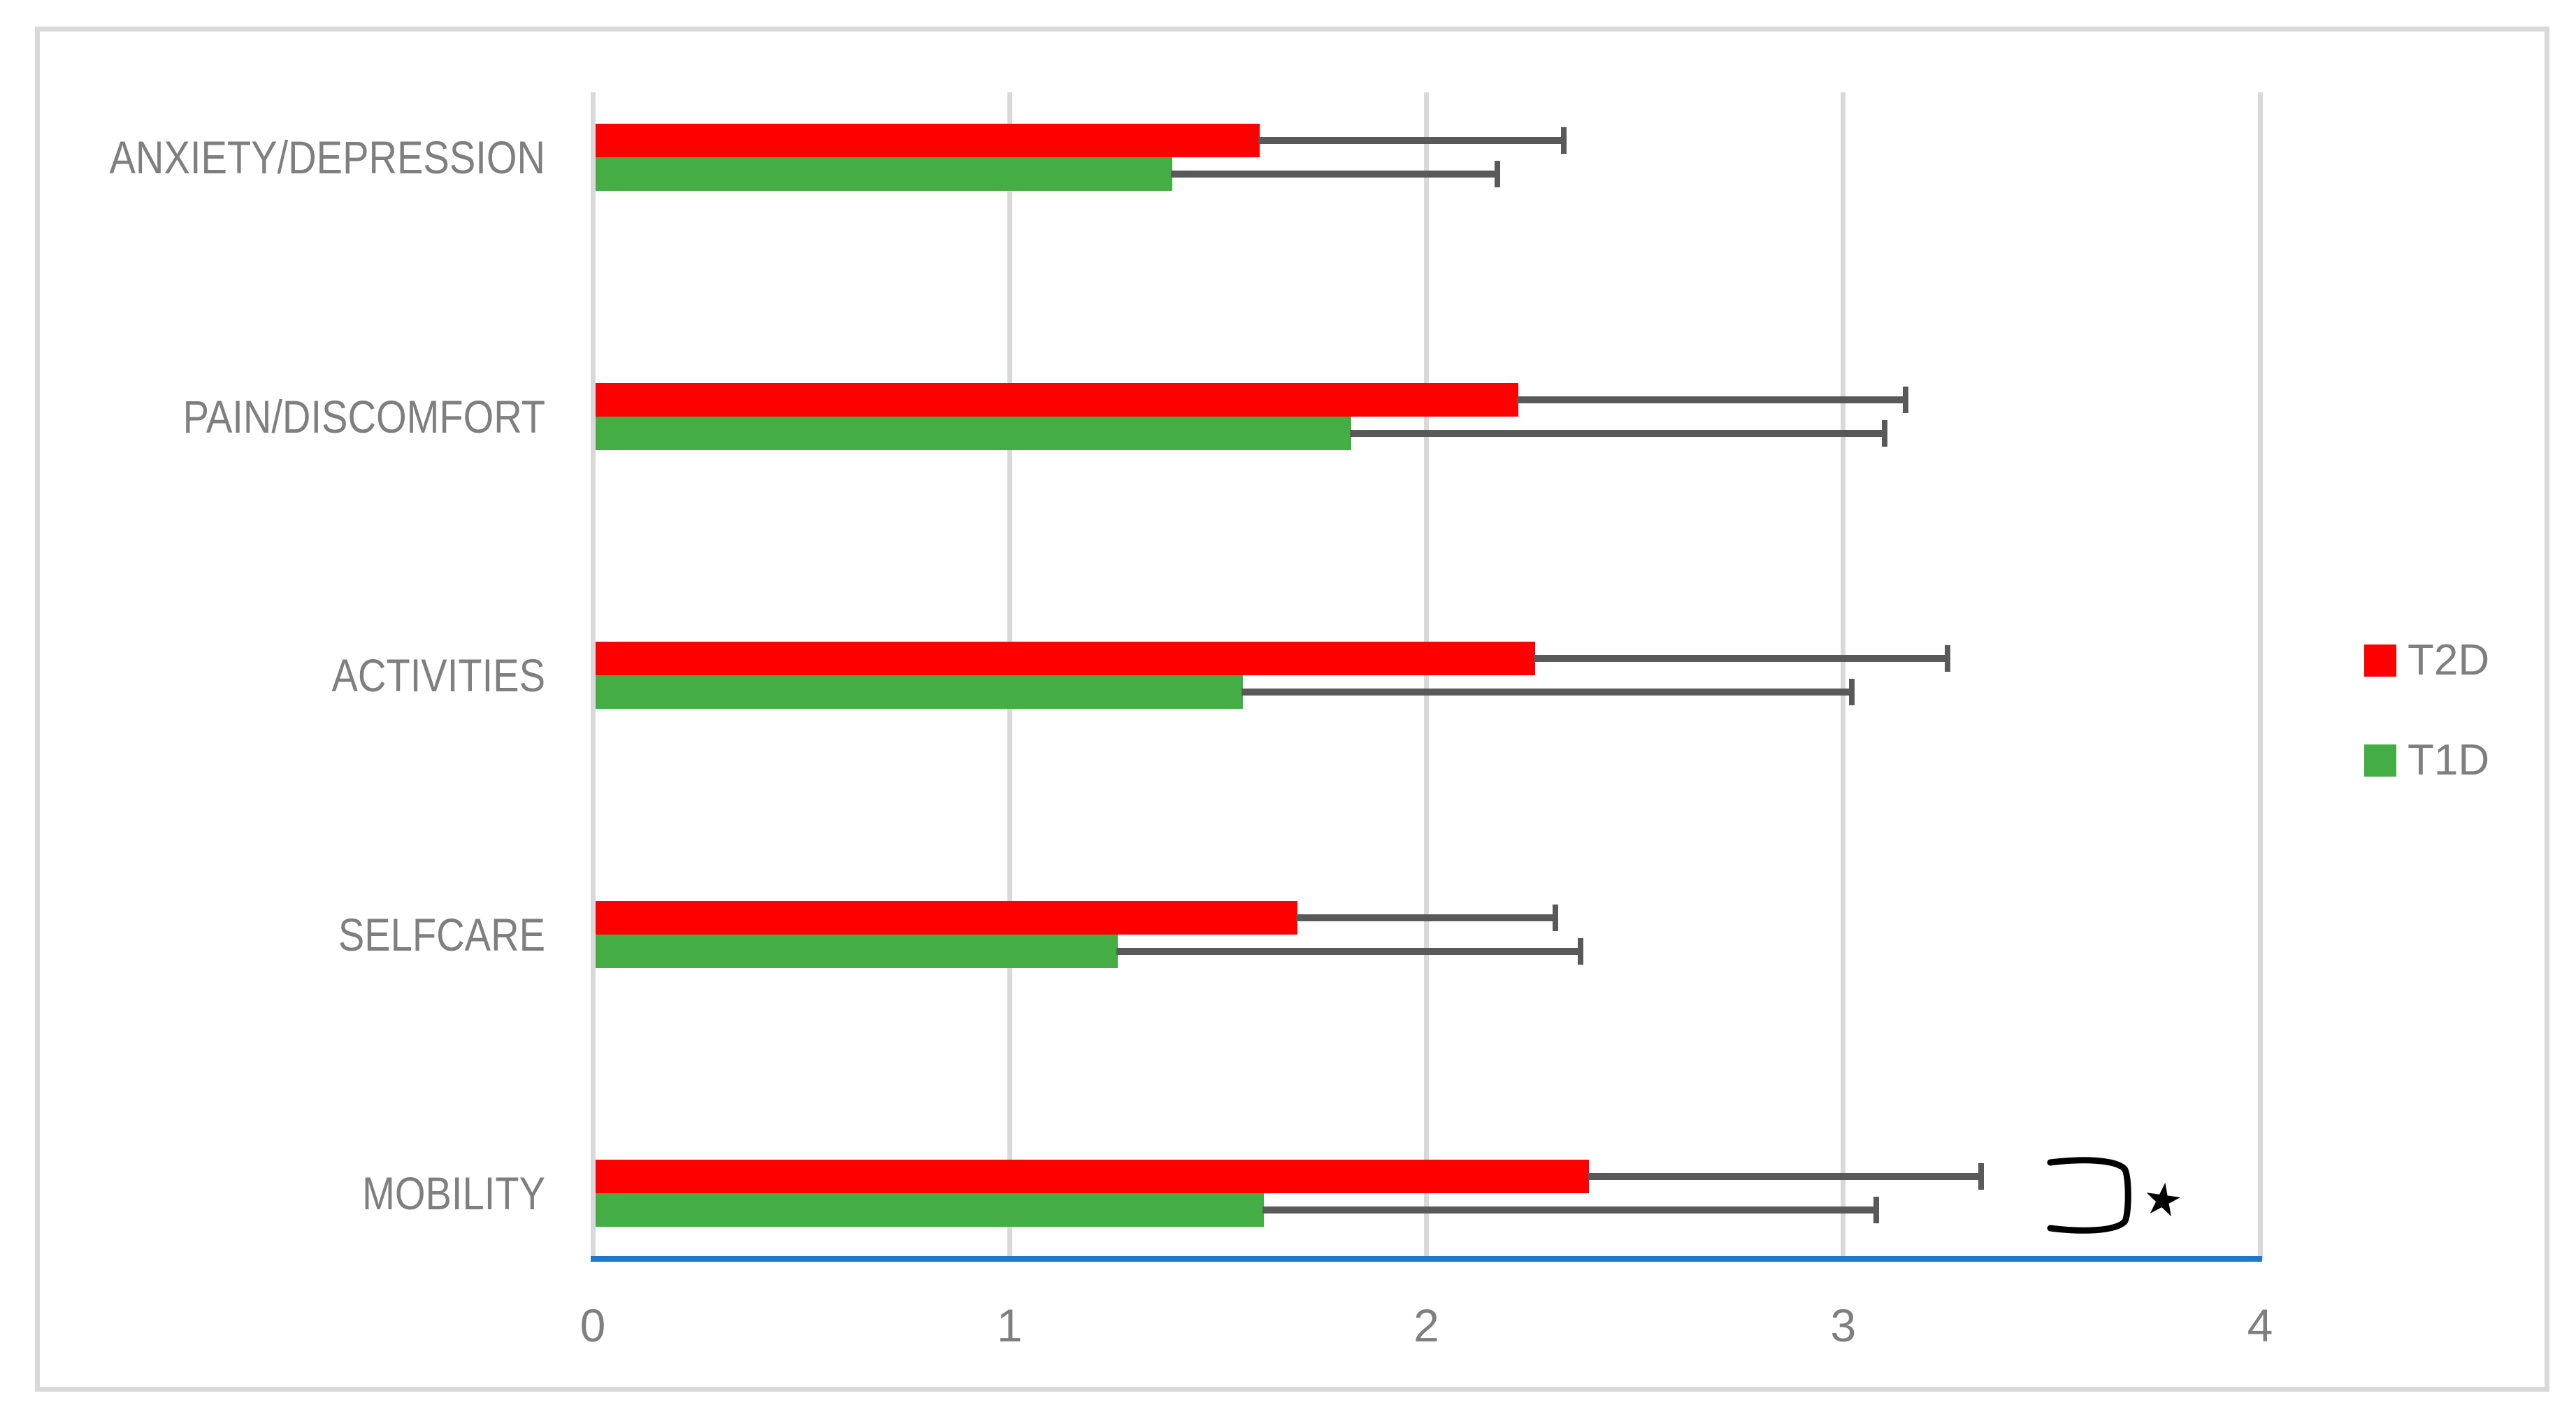 This screenshot has height=1426, width=2576. Describe the element at coordinates (1556, 917) in the screenshot. I see `error-cap-t2d-selfcare` at that location.